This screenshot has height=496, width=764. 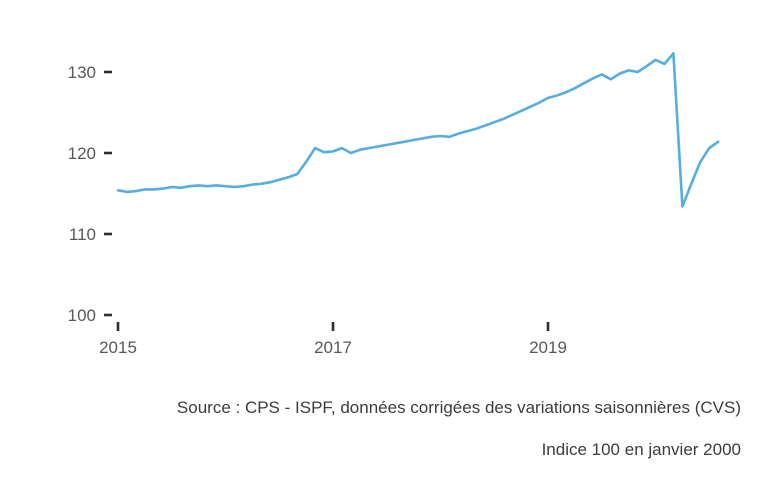 What do you see at coordinates (118, 347) in the screenshot?
I see `x-axis-tick-label: 2015` at bounding box center [118, 347].